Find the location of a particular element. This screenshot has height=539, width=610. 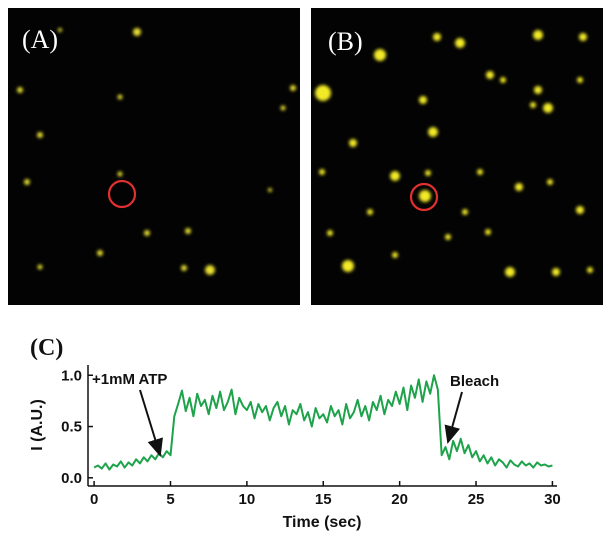

line-series is located at coordinates (323, 422).